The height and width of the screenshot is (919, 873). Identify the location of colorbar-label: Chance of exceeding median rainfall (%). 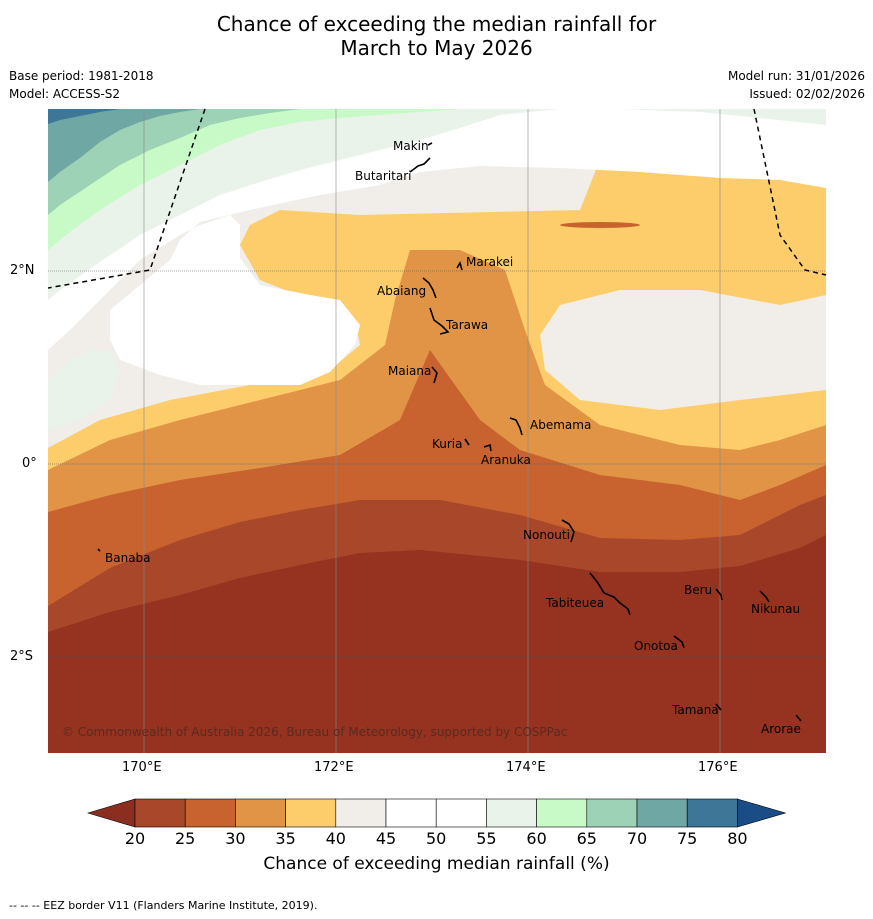
(436, 864).